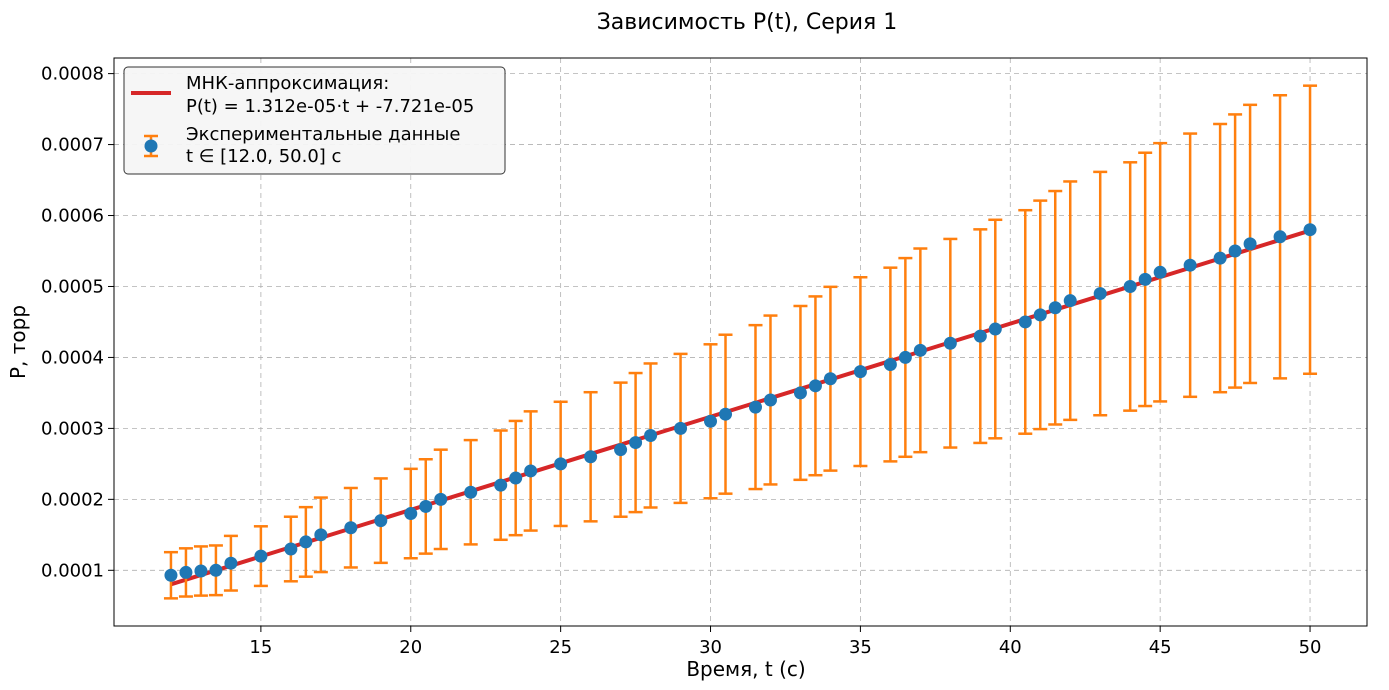  What do you see at coordinates (72, 74) in the screenshot?
I see `y-tick-label: 0.0008` at bounding box center [72, 74].